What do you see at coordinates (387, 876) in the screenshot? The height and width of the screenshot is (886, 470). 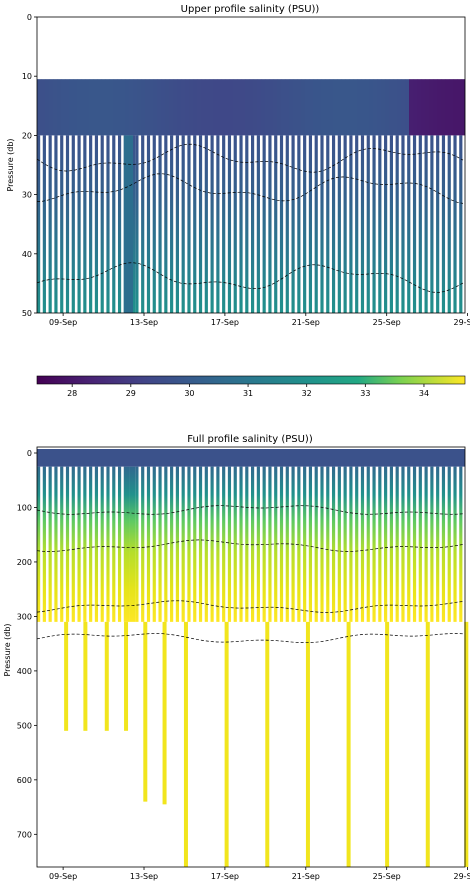 I see `full-x-tick-label: 25-Sep` at bounding box center [387, 876].